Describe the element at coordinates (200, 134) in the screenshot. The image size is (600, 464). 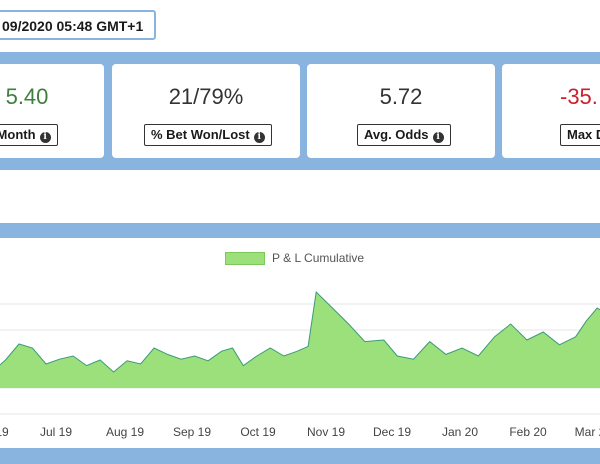
I see `stat-label-bet-won-lost-text: % Bet Won/Lost` at that location.